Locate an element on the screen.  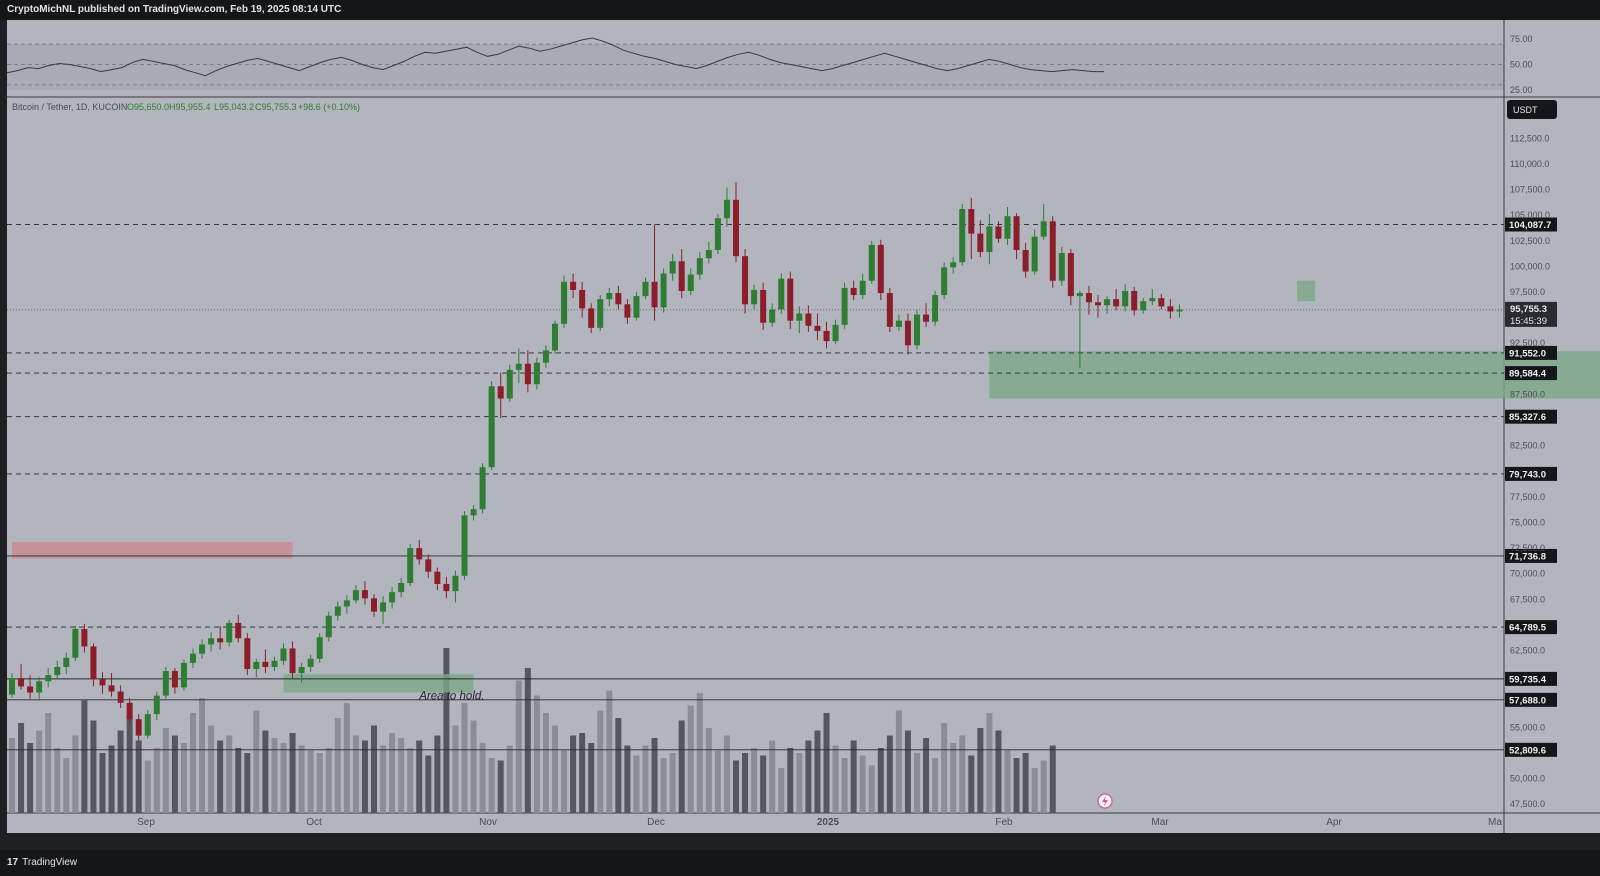
zone-old-resistance is located at coordinates (152, 550).